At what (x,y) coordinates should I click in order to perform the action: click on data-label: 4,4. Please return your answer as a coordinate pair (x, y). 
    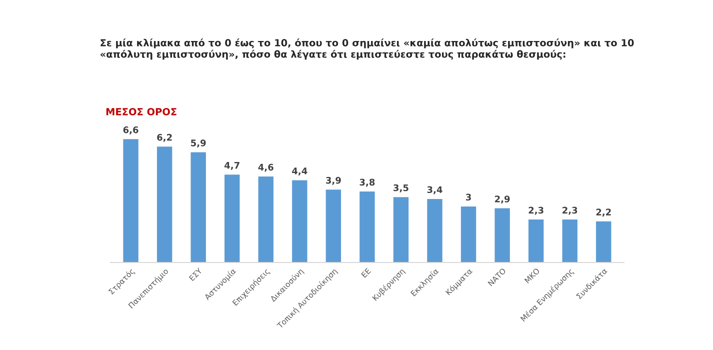
    Looking at the image, I should click on (300, 172).